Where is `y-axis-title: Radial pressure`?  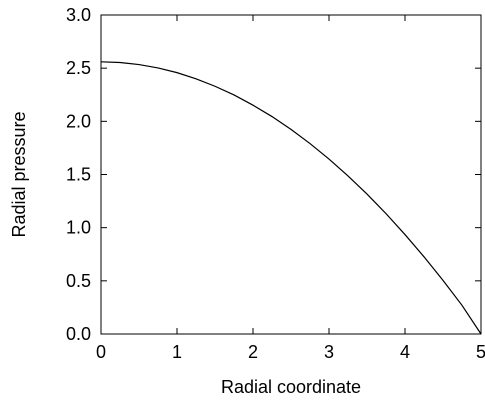
y-axis-title: Radial pressure is located at coordinates (19, 174).